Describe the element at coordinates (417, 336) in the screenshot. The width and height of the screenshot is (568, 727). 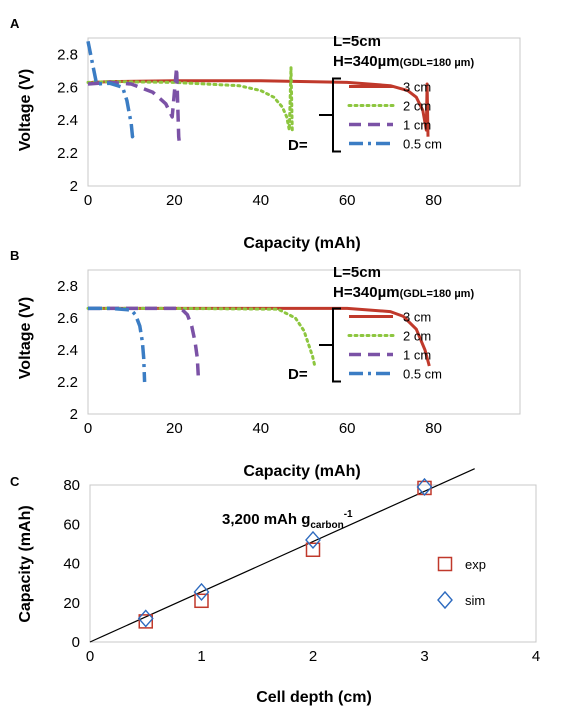
I see `panel-b-legend-label: 2 cm` at that location.